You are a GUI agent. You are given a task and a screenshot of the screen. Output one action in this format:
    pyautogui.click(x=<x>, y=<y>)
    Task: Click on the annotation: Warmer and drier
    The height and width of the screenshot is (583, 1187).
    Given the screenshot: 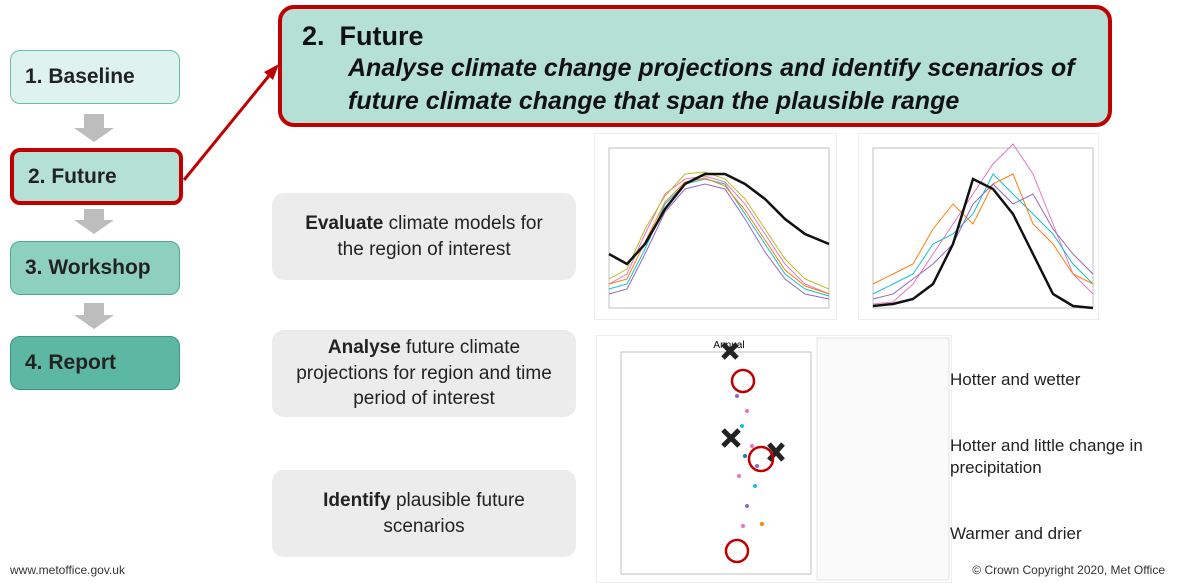 What is the action you would take?
    pyautogui.click(x=1016, y=533)
    